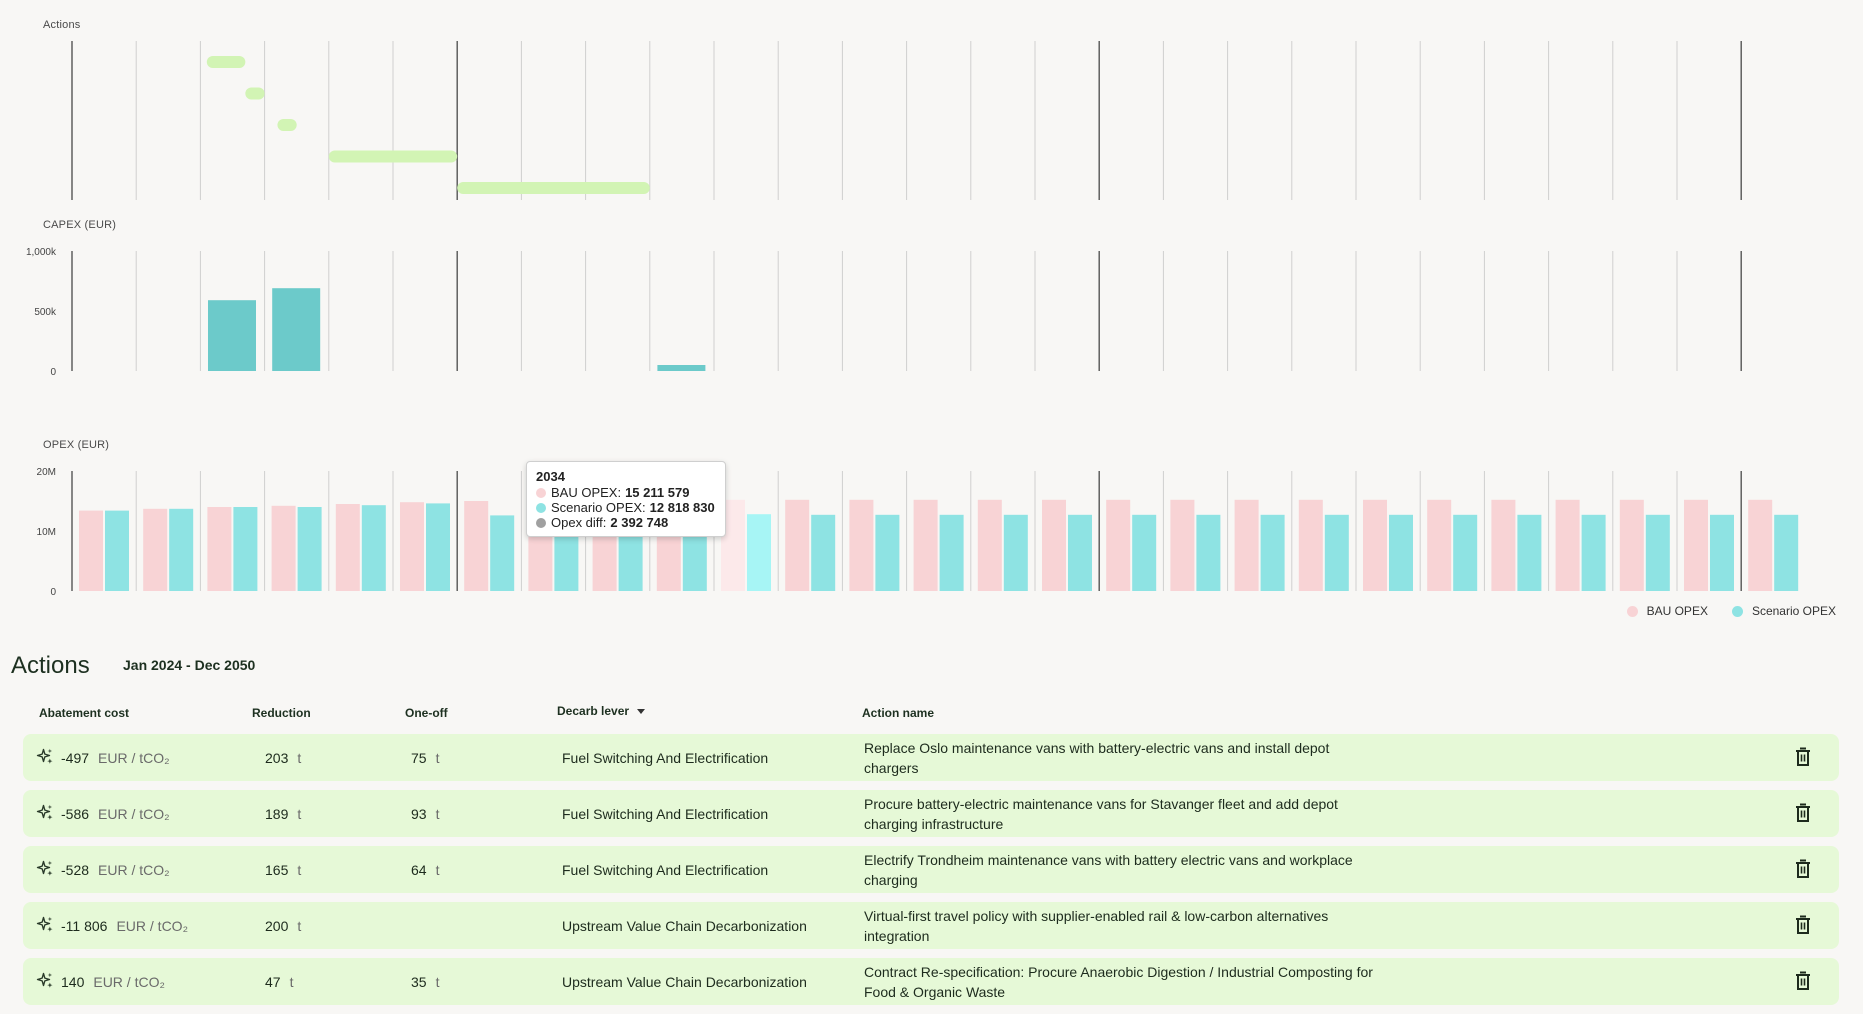  I want to click on one-off: 75 t, so click(425, 757).